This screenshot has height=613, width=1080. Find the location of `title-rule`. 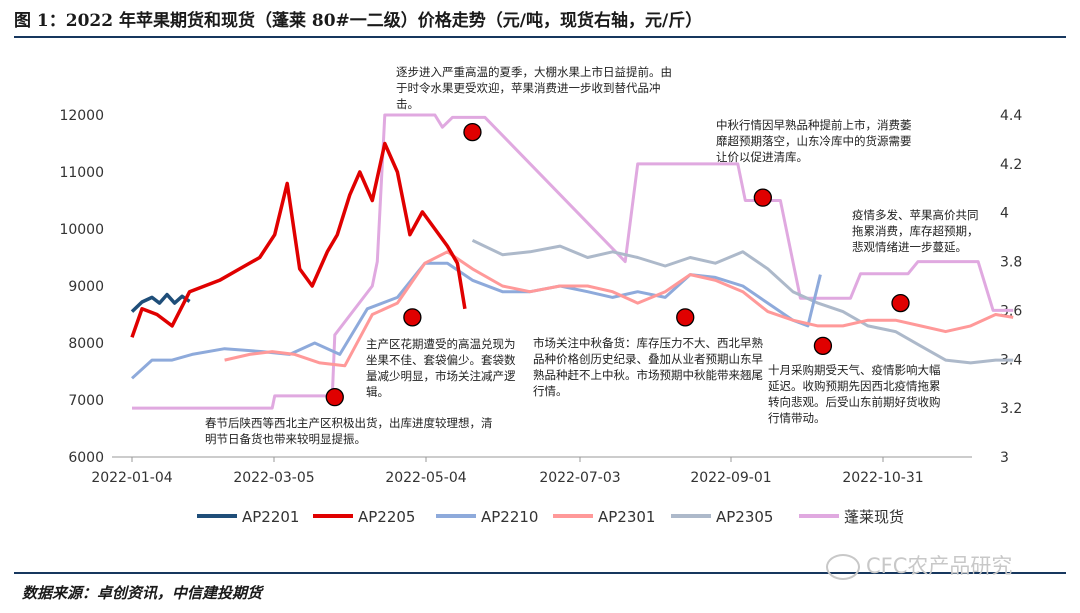

title-rule is located at coordinates (540, 37).